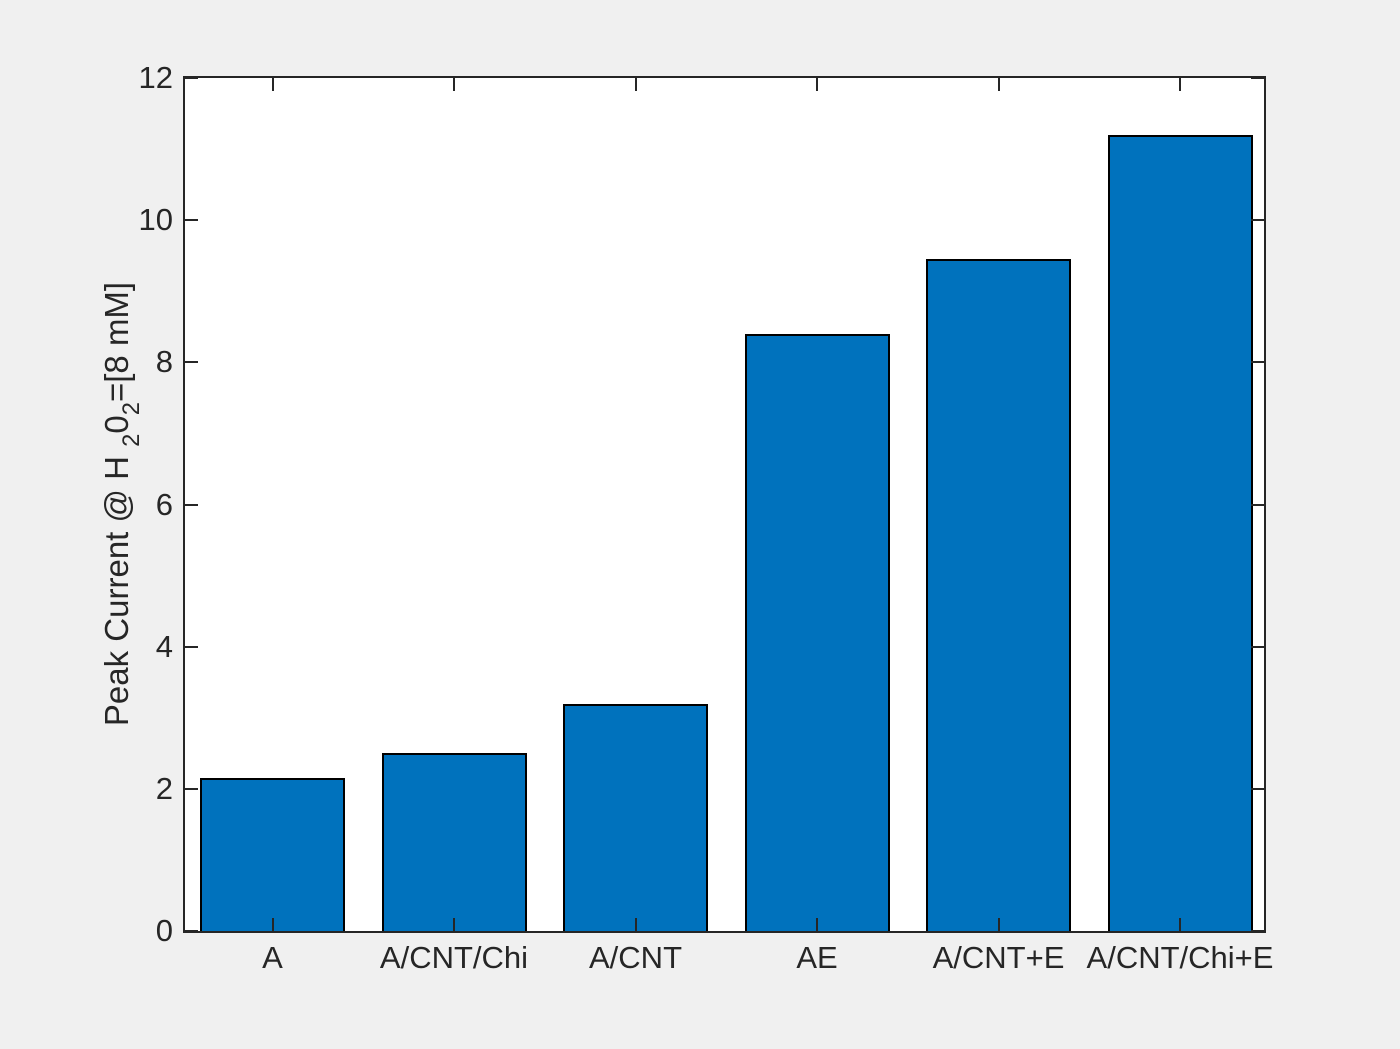  Describe the element at coordinates (164, 362) in the screenshot. I see `y-tick-label: 8` at that location.